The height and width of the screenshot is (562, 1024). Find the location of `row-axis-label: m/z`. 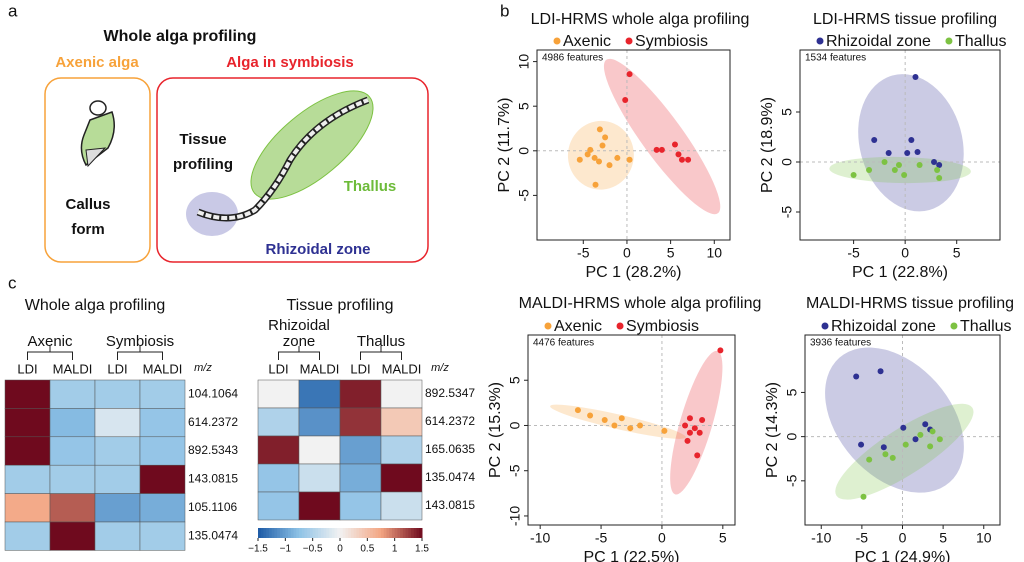

row-axis-label: m/z is located at coordinates (203, 368).